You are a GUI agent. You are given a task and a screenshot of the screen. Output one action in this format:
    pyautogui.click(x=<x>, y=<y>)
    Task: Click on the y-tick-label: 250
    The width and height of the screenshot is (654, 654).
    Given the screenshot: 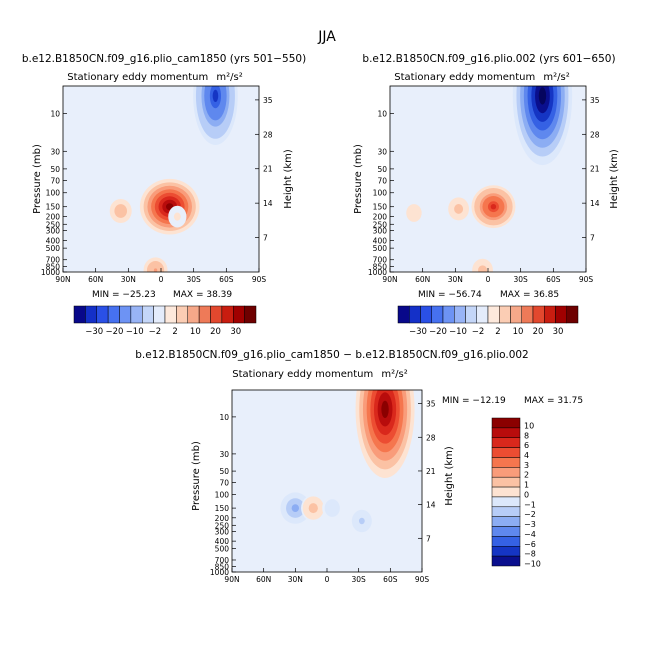 What is the action you would take?
    pyautogui.click(x=380, y=224)
    